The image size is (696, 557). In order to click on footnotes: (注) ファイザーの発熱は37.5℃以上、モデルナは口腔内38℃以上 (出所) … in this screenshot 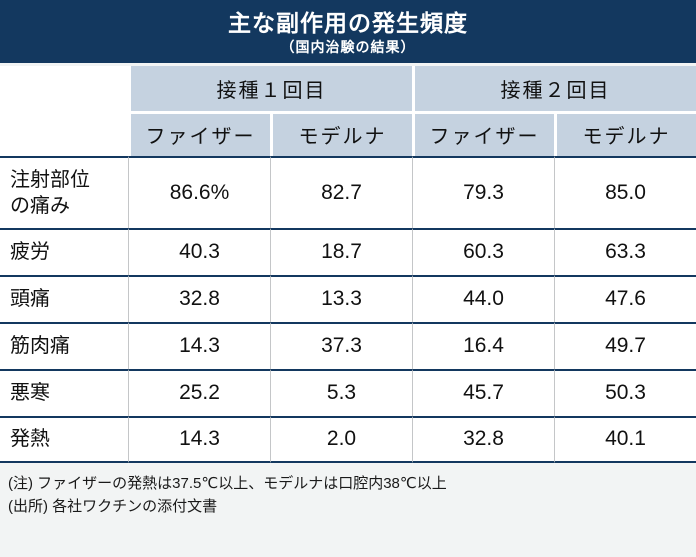, I will do `click(348, 491)`.